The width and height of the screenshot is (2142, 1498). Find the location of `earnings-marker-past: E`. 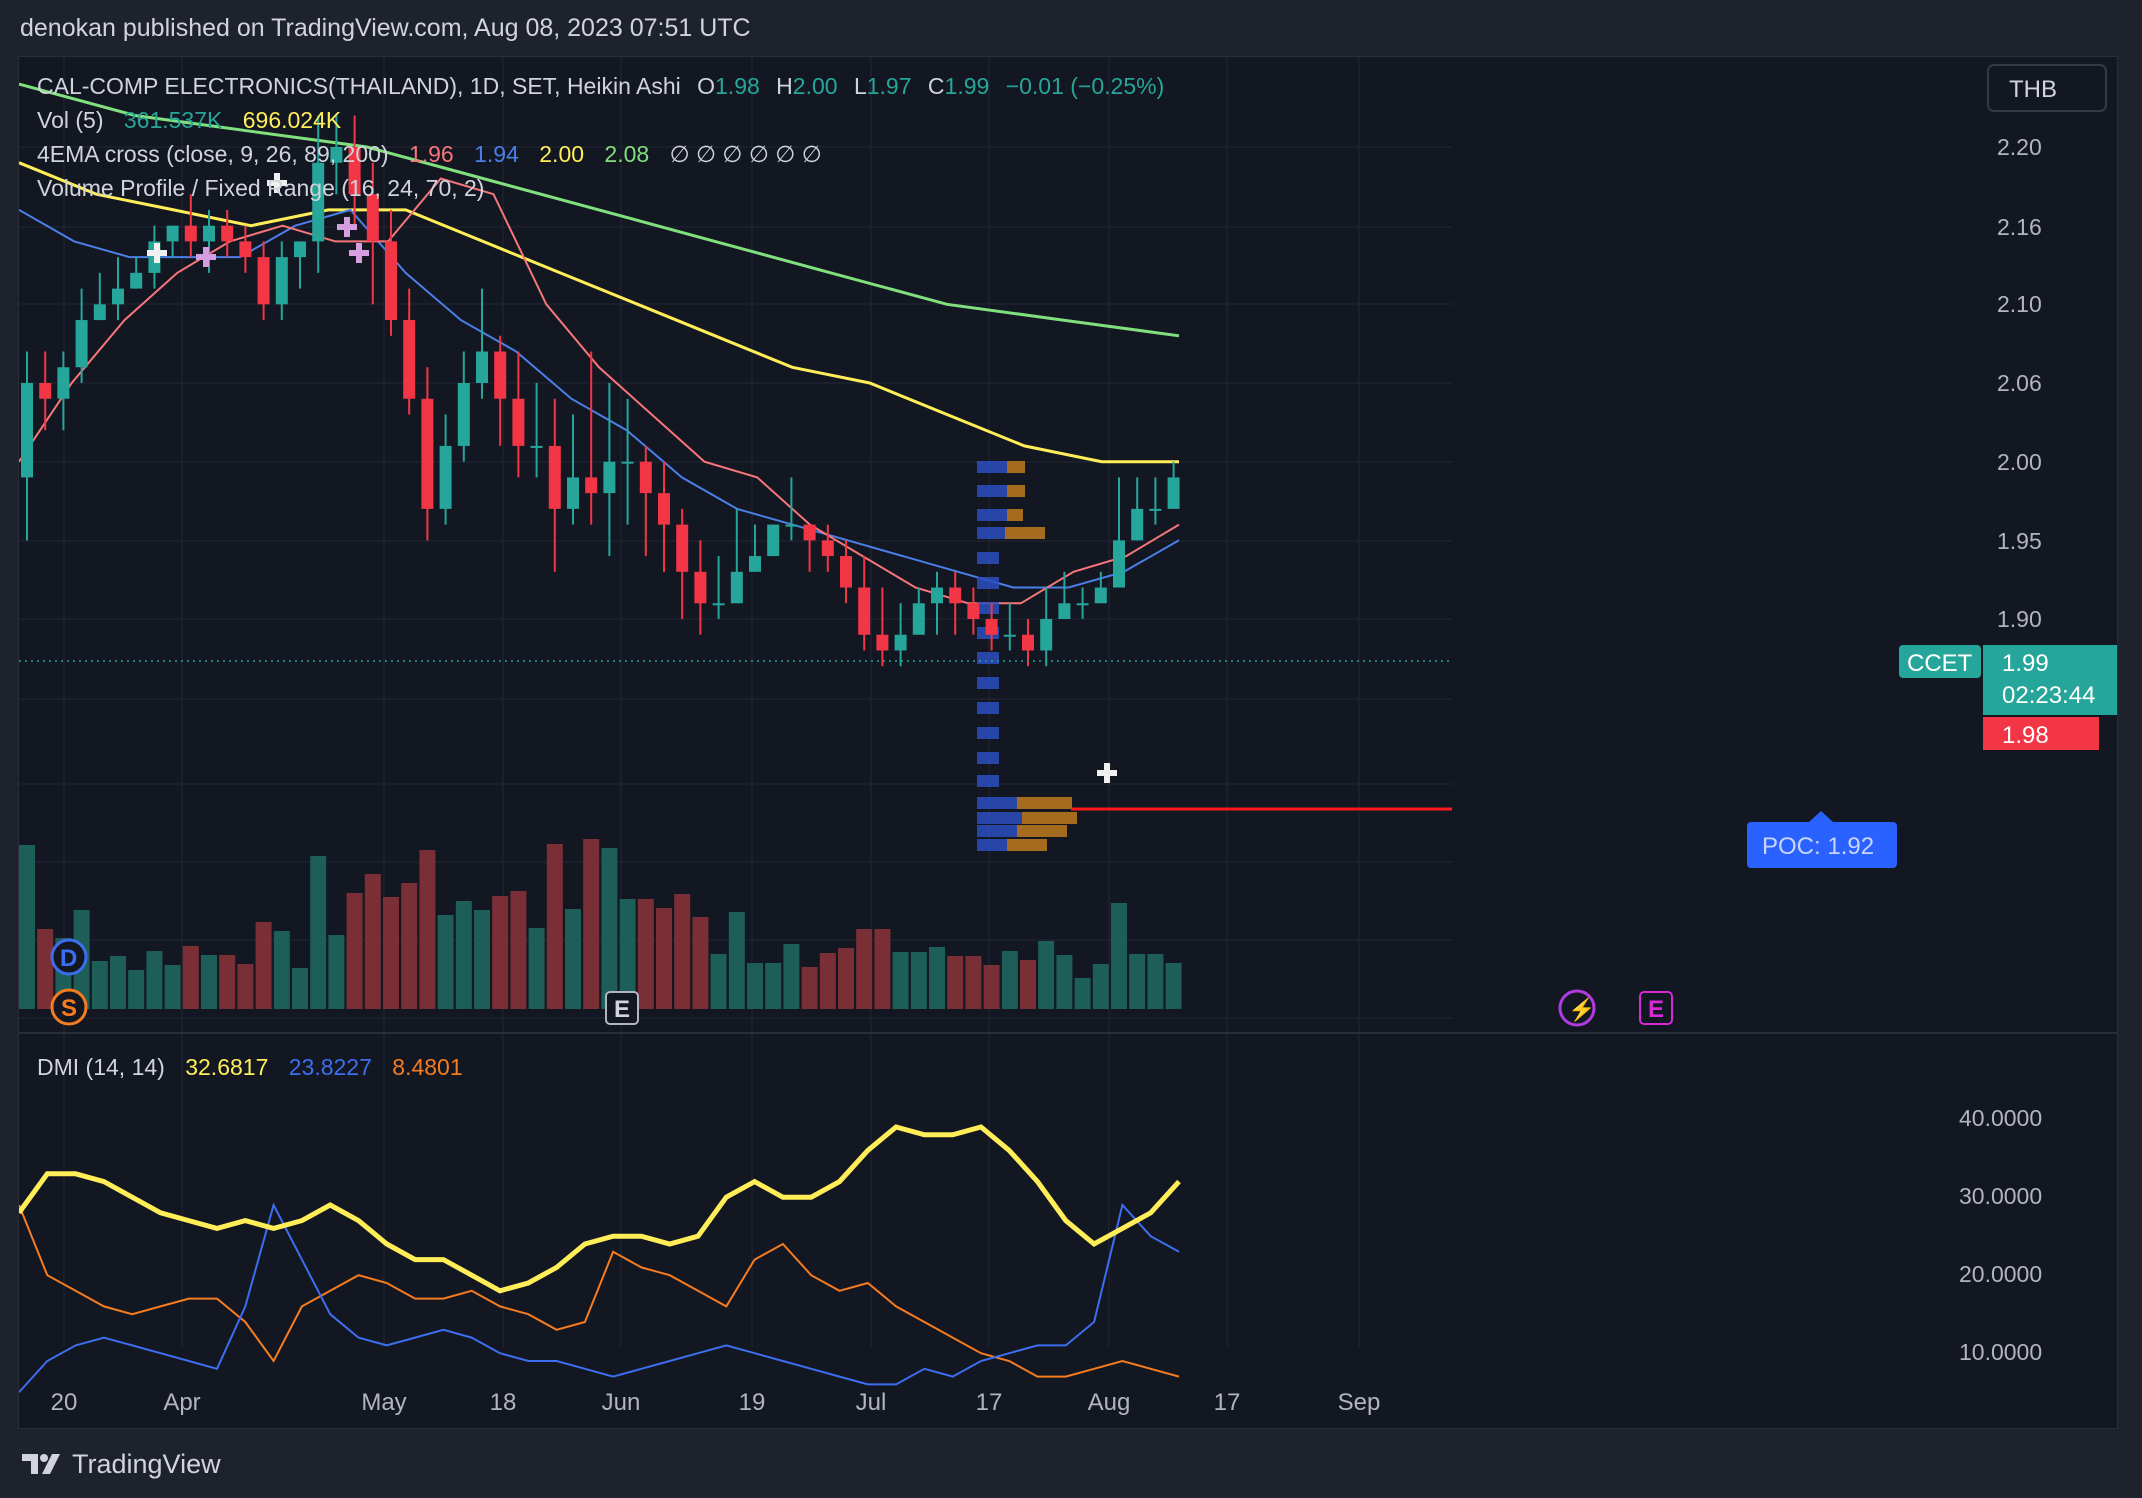

earnings-marker-past: E is located at coordinates (622, 1008).